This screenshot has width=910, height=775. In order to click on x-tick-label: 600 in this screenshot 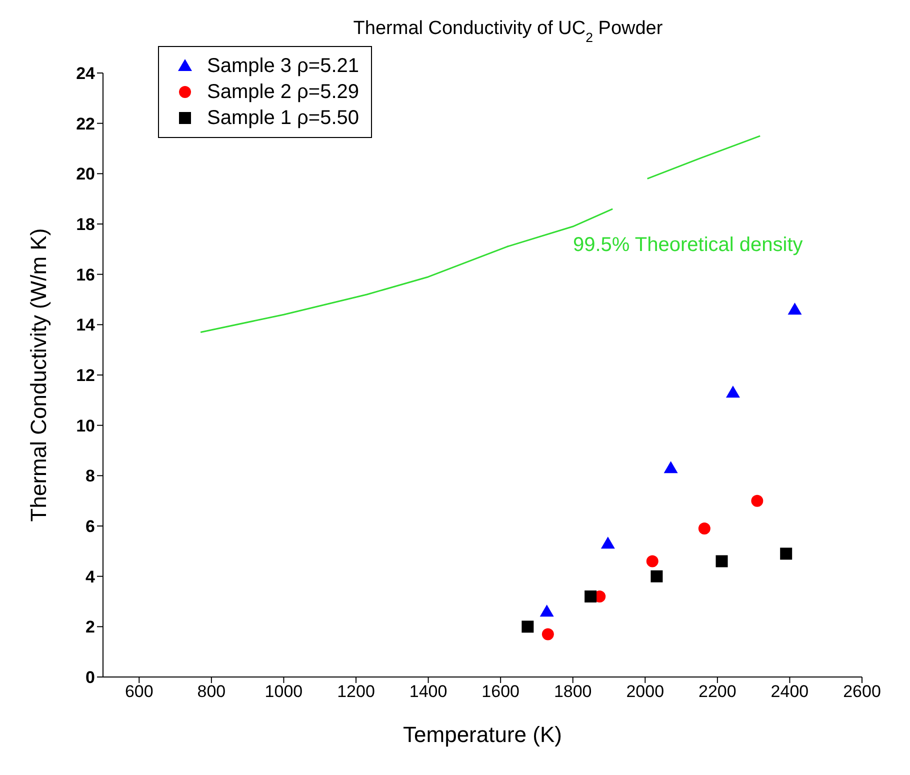, I will do `click(139, 692)`.